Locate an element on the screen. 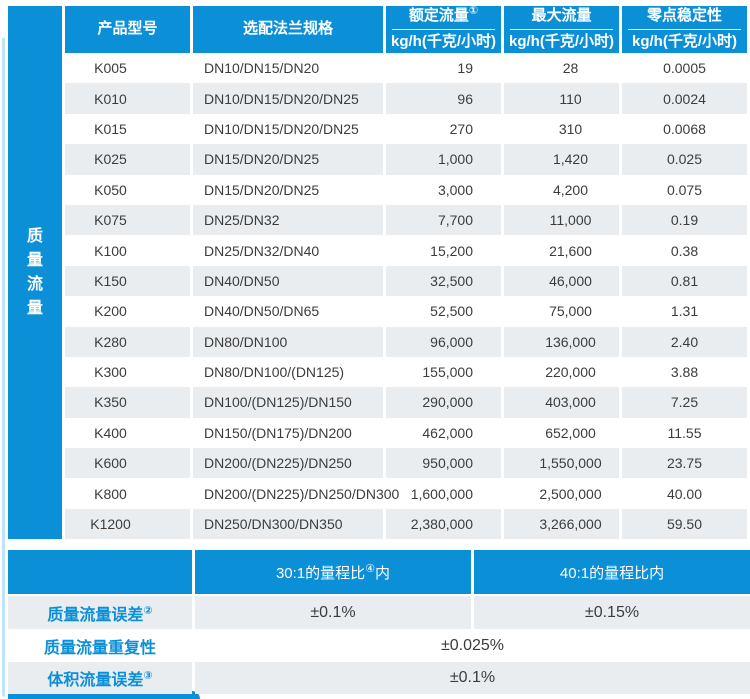 The height and width of the screenshot is (699, 750). cell-zero-stability: 0.0068 is located at coordinates (684, 128).